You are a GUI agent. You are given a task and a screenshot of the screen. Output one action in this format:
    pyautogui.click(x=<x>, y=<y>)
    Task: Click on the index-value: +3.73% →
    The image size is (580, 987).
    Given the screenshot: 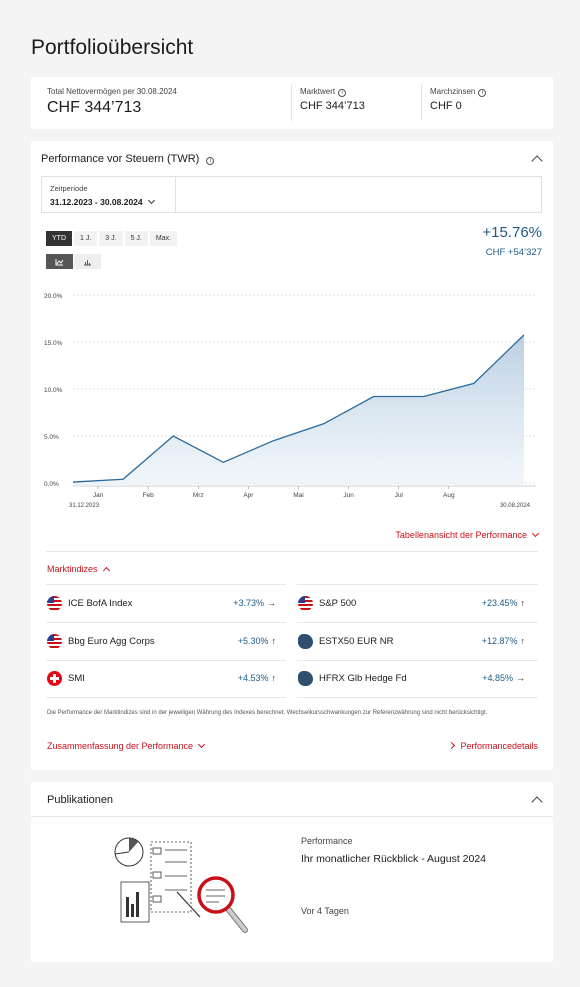 What is the action you would take?
    pyautogui.click(x=254, y=603)
    